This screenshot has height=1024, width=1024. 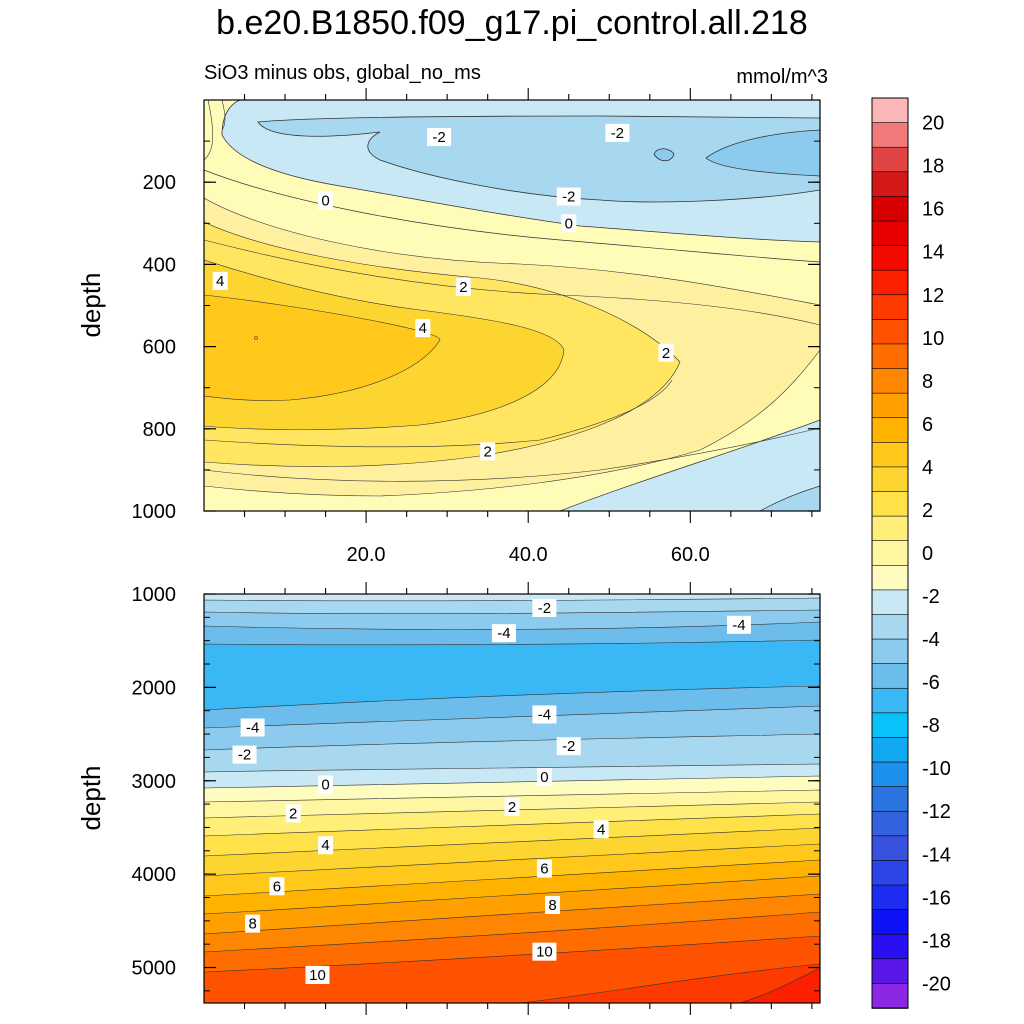 What do you see at coordinates (782, 77) in the screenshot?
I see `units-label: mmol/m^3` at bounding box center [782, 77].